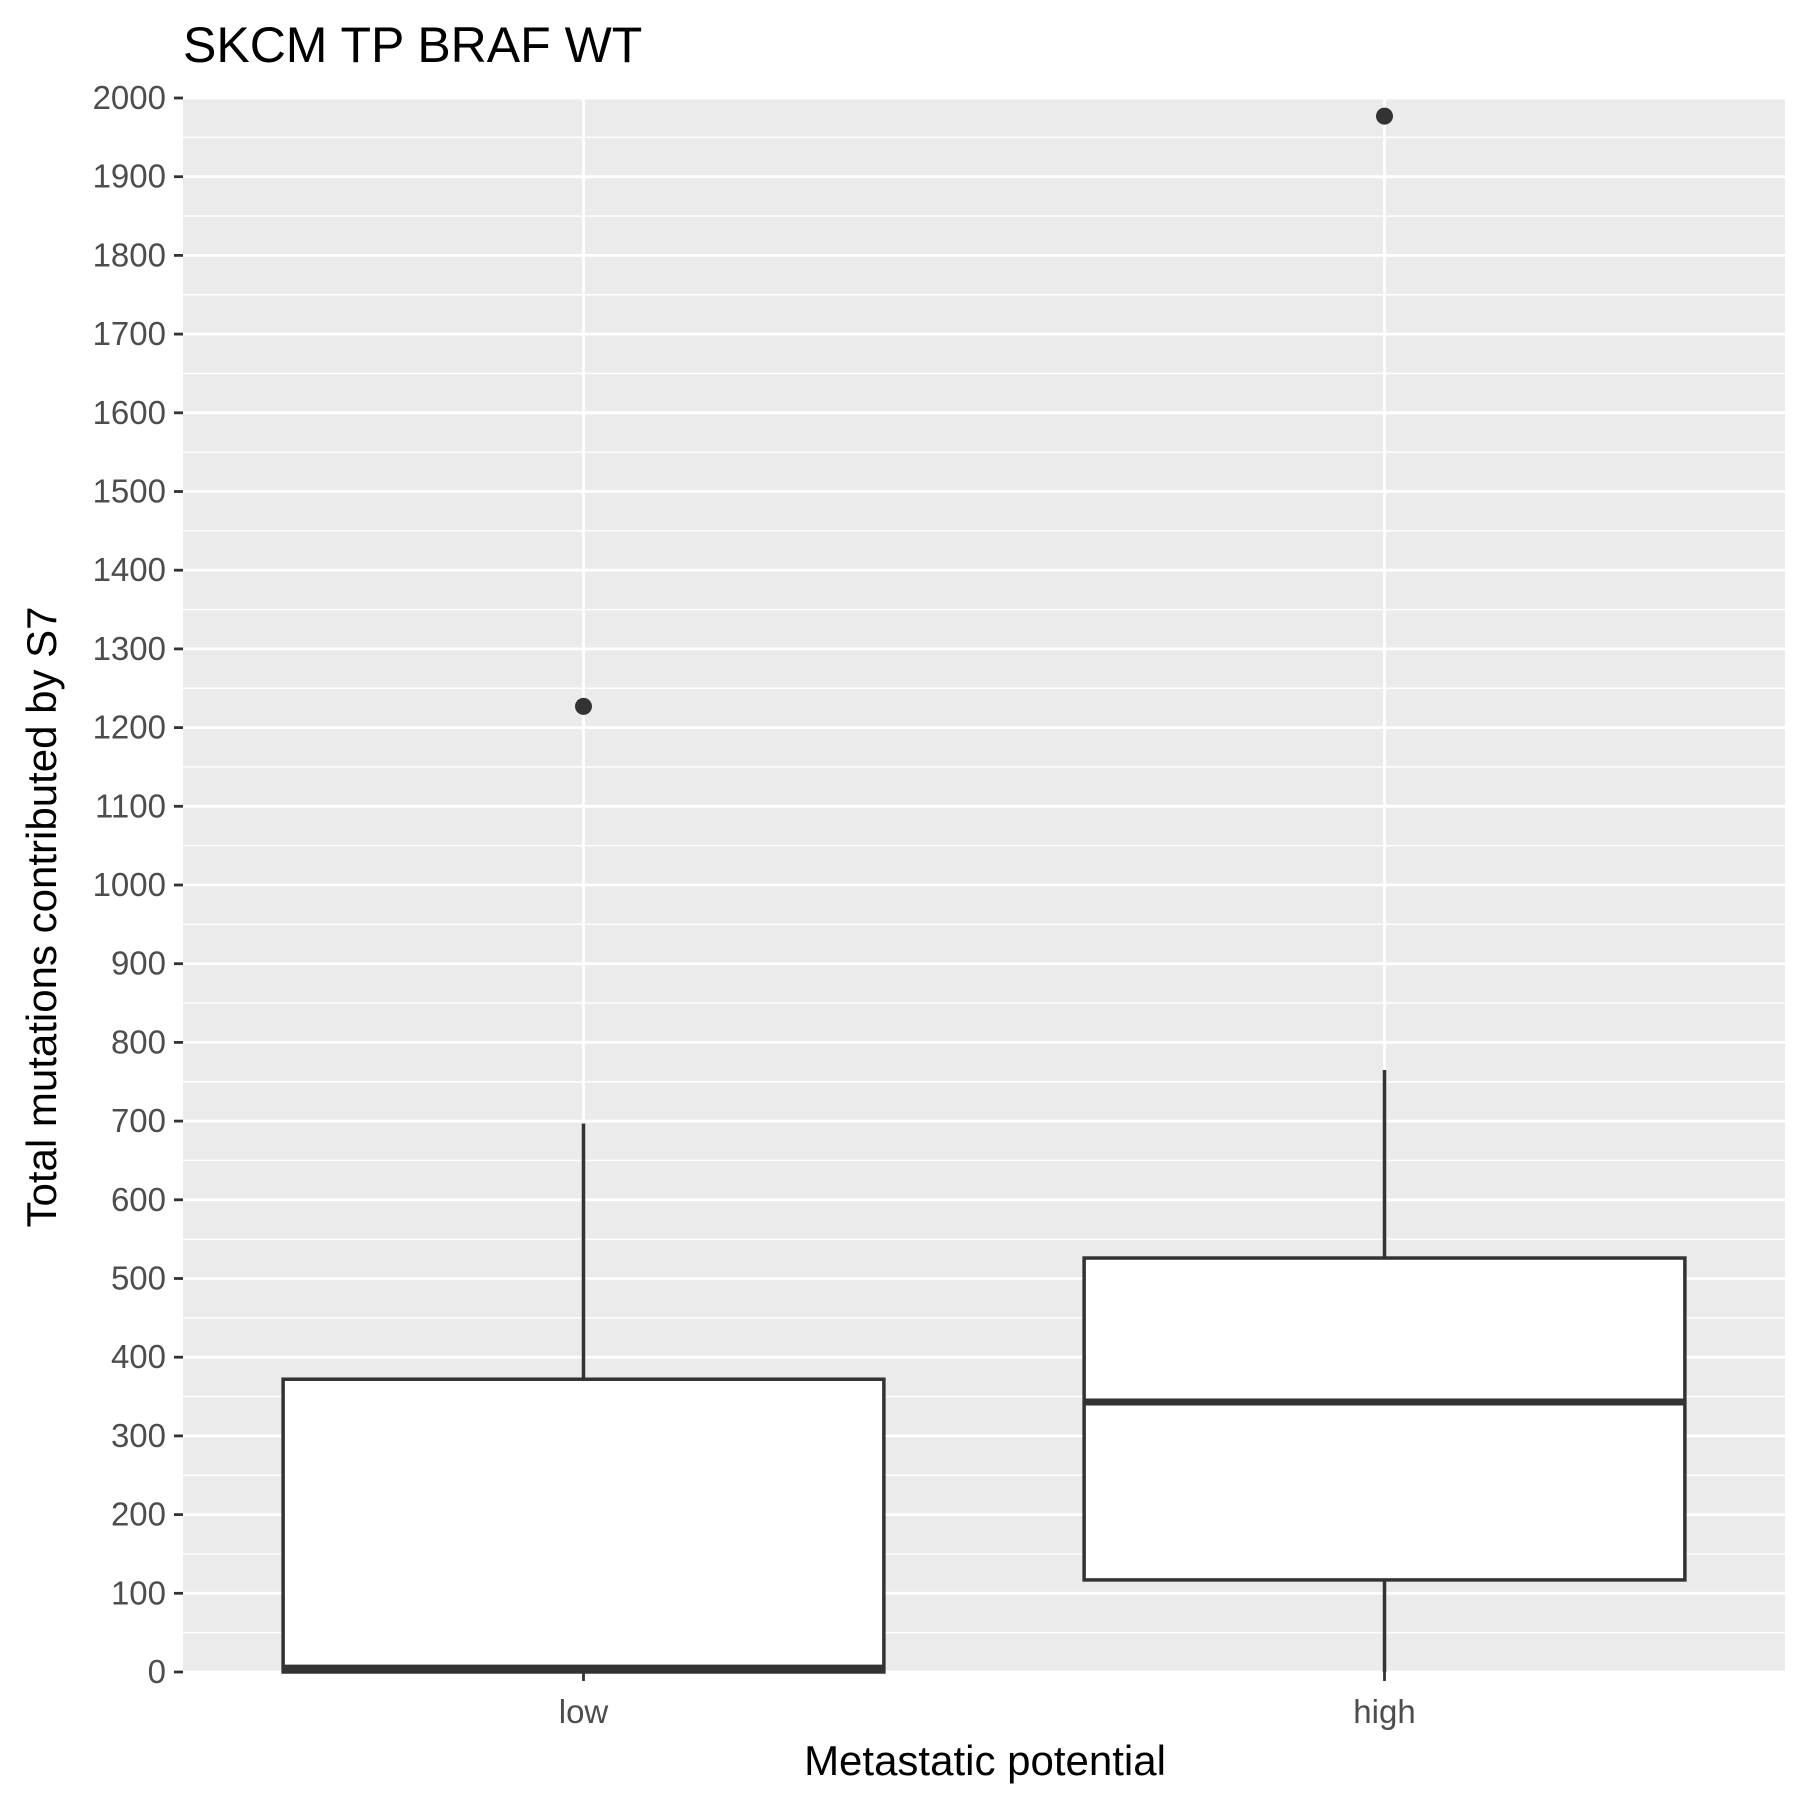  I want to click on x-axis-title: Metastatic potential, so click(985, 1760).